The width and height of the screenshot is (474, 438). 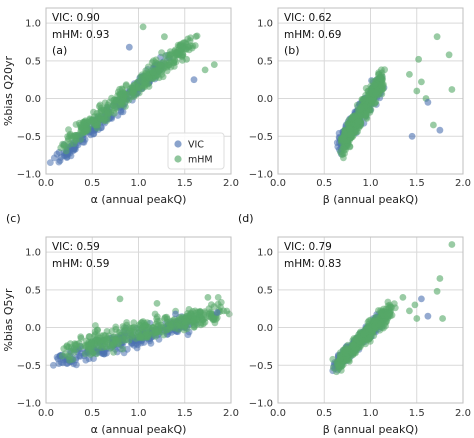 I want to click on panel-label: (c), so click(x=13, y=218).